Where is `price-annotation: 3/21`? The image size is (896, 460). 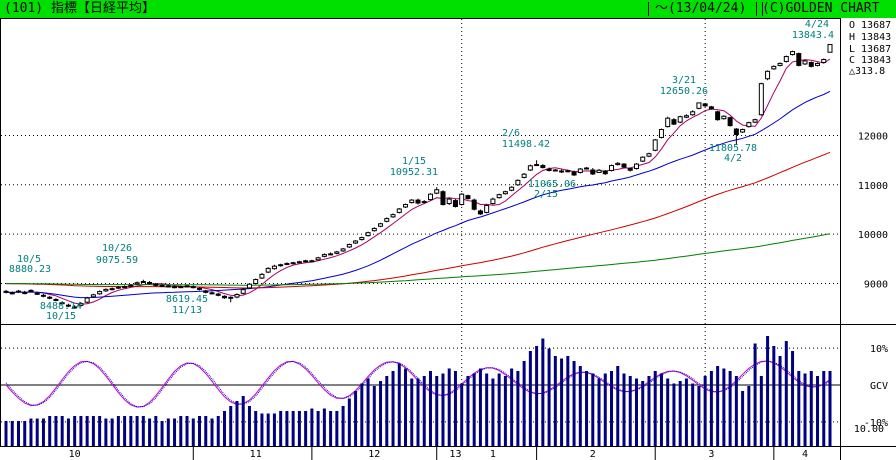
price-annotation: 3/21 is located at coordinates (684, 80).